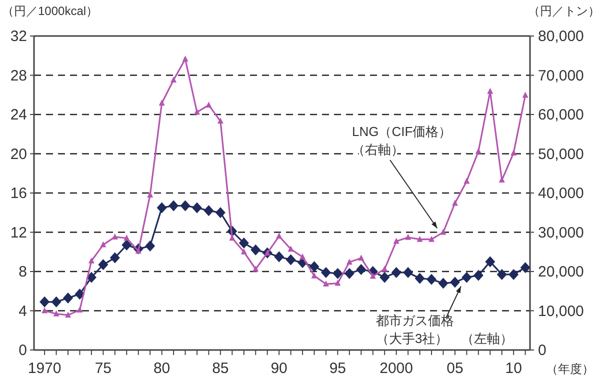 The height and width of the screenshot is (380, 600). I want to click on y2-tick-label: 60,000, so click(561, 115).